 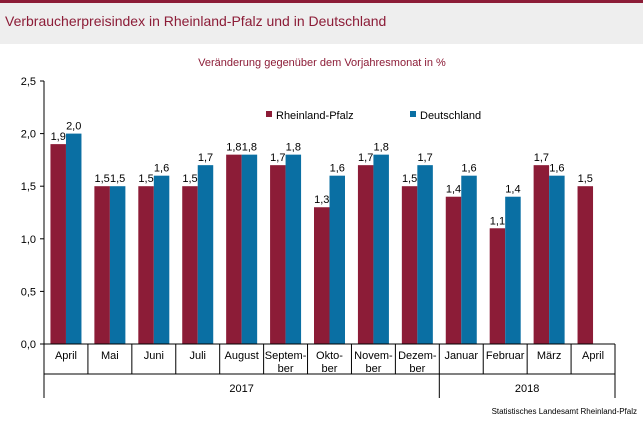 What do you see at coordinates (28, 187) in the screenshot?
I see `y-tick-label: 1,5` at bounding box center [28, 187].